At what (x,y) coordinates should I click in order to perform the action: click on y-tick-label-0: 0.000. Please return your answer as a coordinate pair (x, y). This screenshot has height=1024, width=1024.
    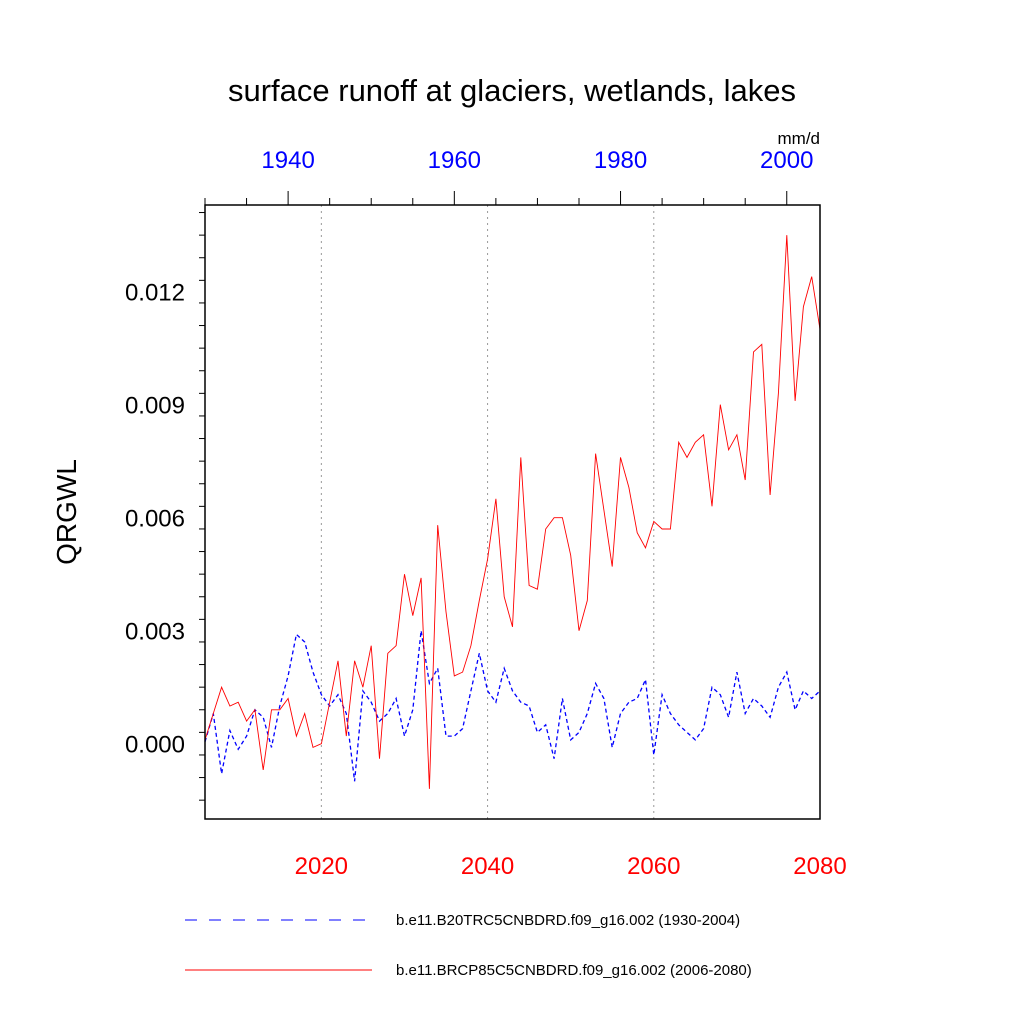
    Looking at the image, I should click on (155, 745).